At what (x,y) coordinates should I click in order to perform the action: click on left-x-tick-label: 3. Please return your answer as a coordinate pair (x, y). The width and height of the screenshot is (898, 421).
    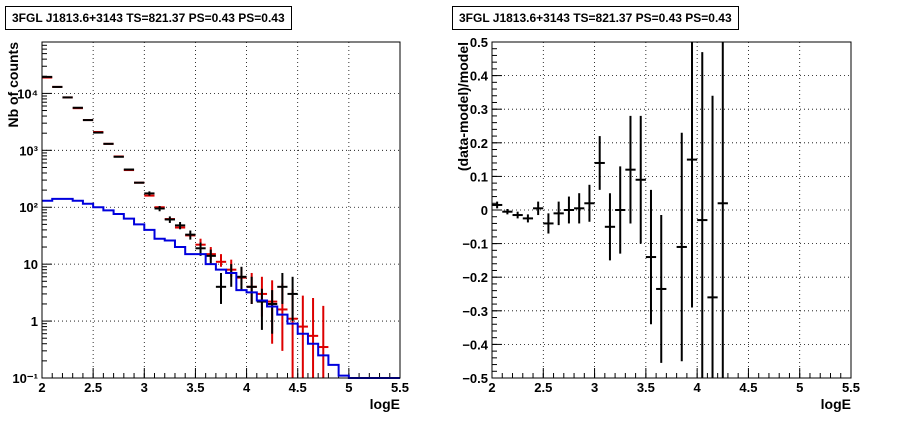
    Looking at the image, I should click on (144, 387).